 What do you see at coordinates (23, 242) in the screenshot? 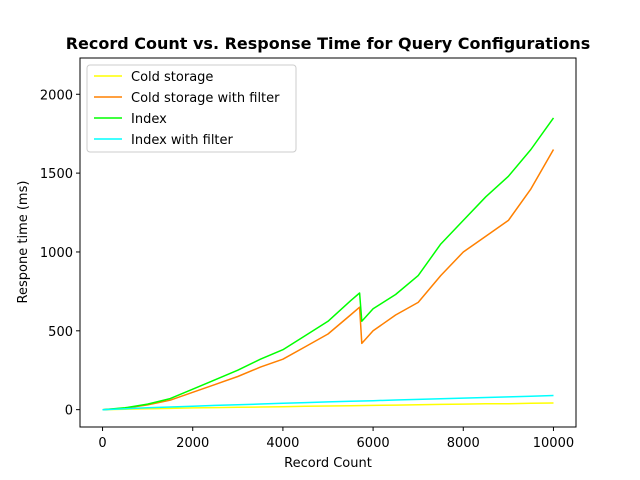
I see `y-axis-title: Respone time (ms)` at bounding box center [23, 242].